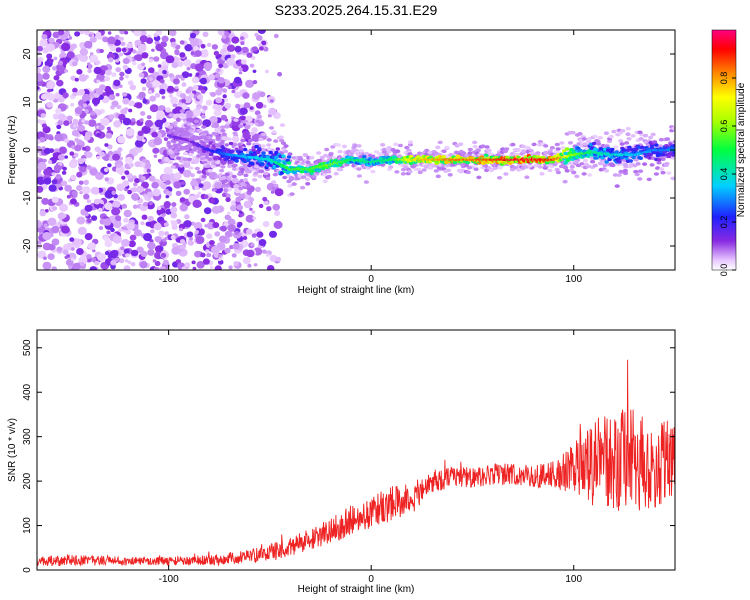 Image resolution: width=750 pixels, height=600 pixels. What do you see at coordinates (741, 149) in the screenshot?
I see `colorbar-label: Normalized spectral amplitude` at bounding box center [741, 149].